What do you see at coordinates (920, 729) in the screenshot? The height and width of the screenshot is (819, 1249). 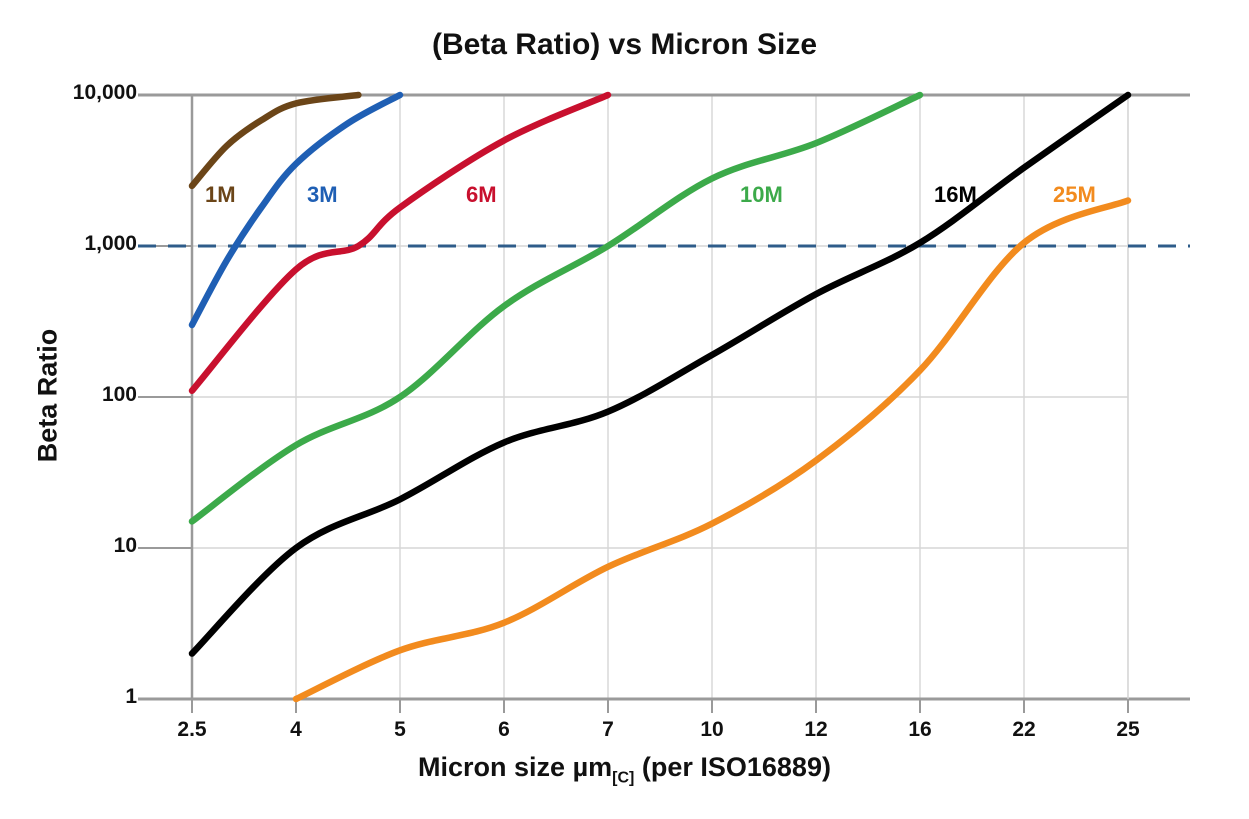 I see `x-tick-label: 16` at bounding box center [920, 729].